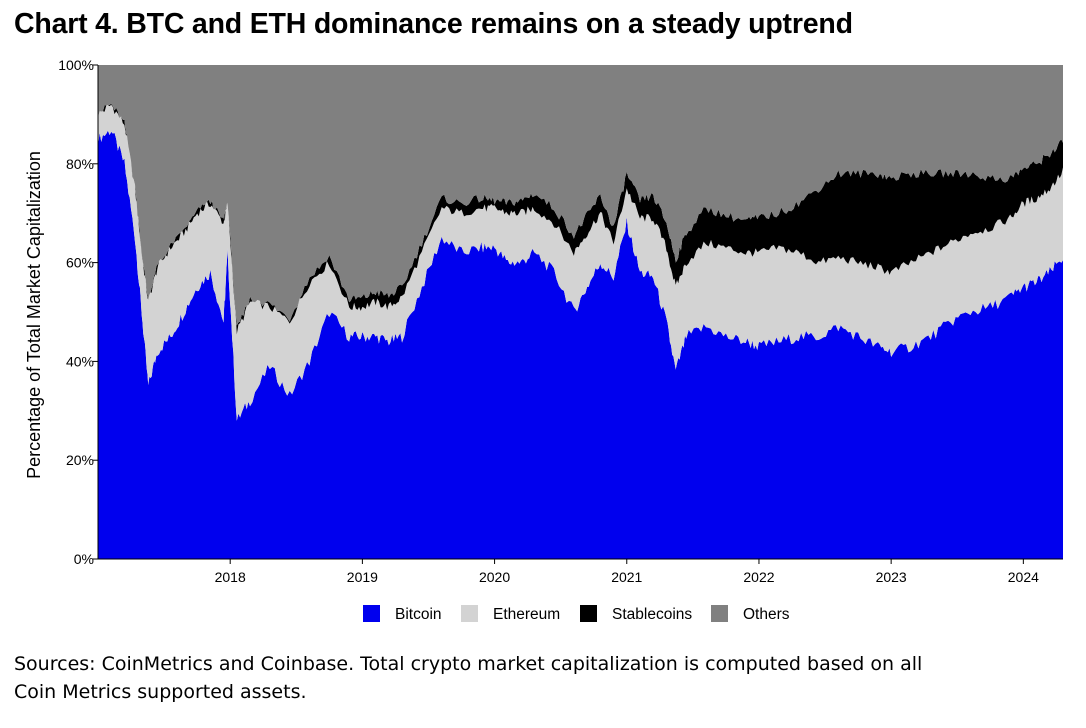 This screenshot has width=1086, height=728. I want to click on x-tick-label: 2020, so click(494, 577).